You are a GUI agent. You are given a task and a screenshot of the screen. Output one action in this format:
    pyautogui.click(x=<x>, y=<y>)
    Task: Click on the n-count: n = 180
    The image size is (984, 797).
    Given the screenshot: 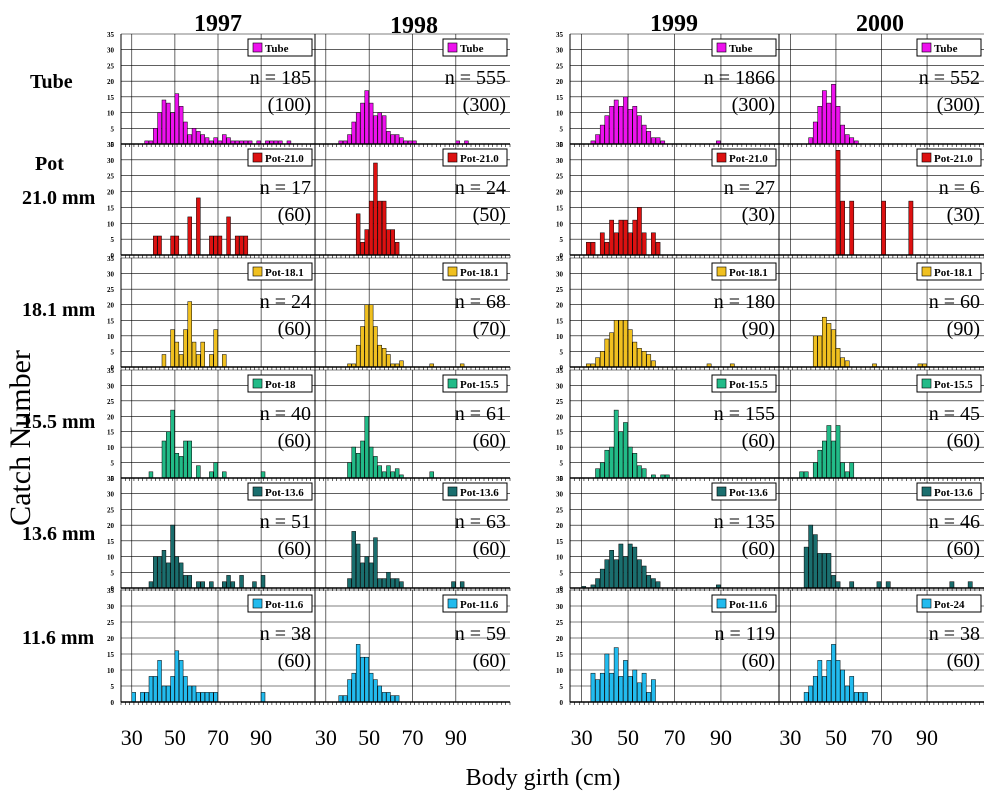 What is the action you would take?
    pyautogui.click(x=744, y=302)
    